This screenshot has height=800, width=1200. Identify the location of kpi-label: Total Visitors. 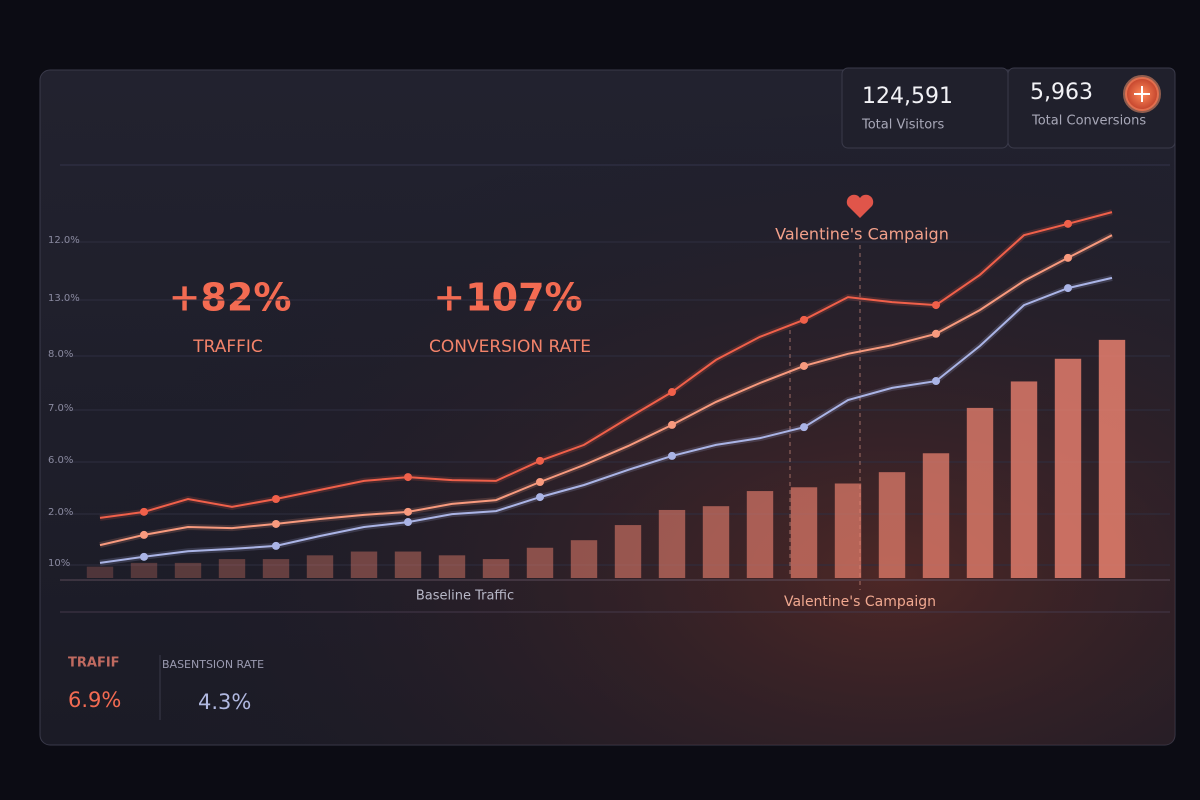
(902, 125).